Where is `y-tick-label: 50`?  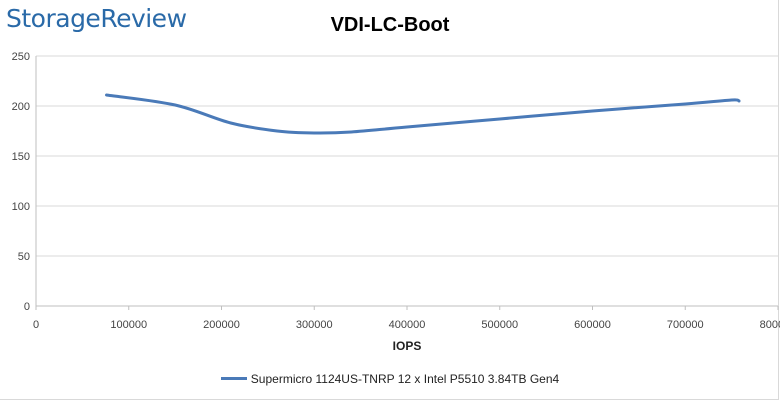 y-tick-label: 50 is located at coordinates (24, 257).